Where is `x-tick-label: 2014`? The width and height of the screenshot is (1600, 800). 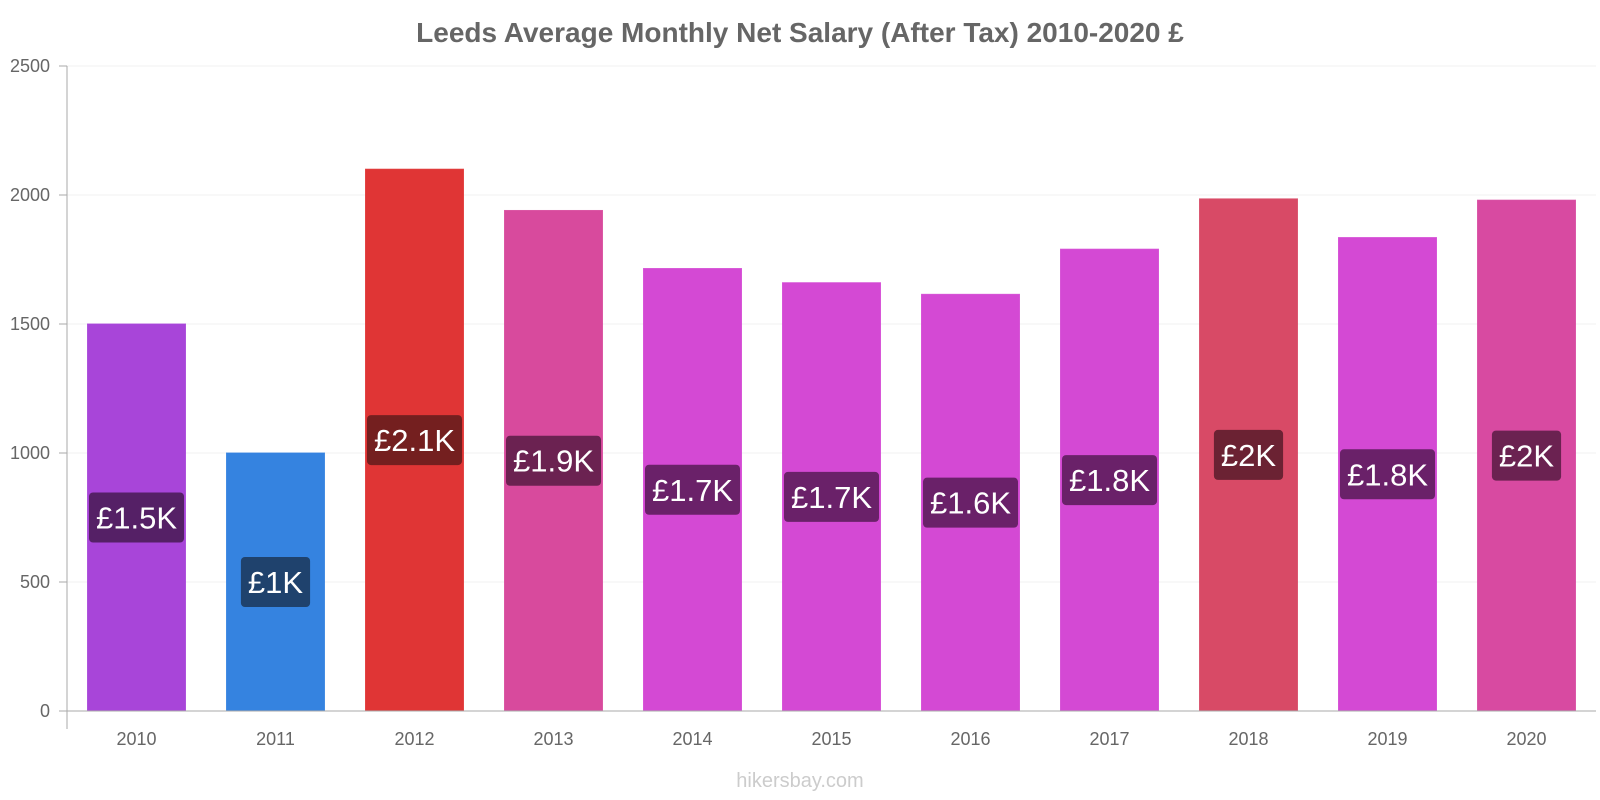
x-tick-label: 2014 is located at coordinates (692, 739).